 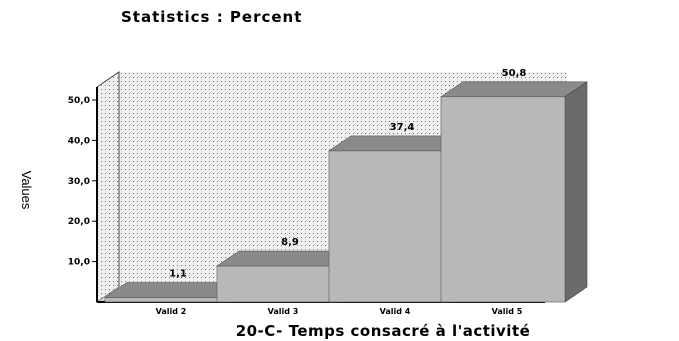 I want to click on y-tick-label: 30,0, so click(x=79, y=182).